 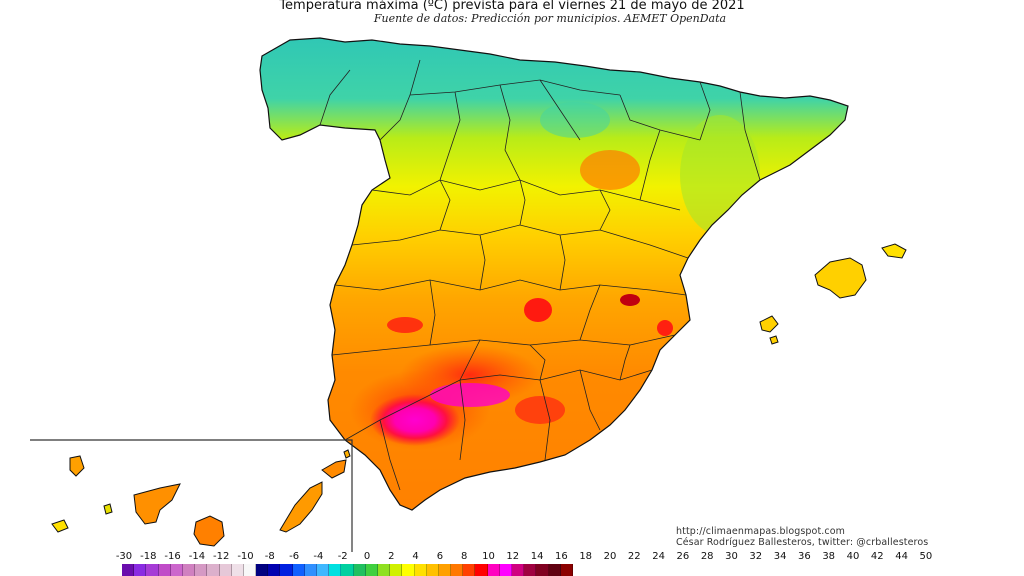 What do you see at coordinates (318, 556) in the screenshot?
I see `legend-label: -4` at bounding box center [318, 556].